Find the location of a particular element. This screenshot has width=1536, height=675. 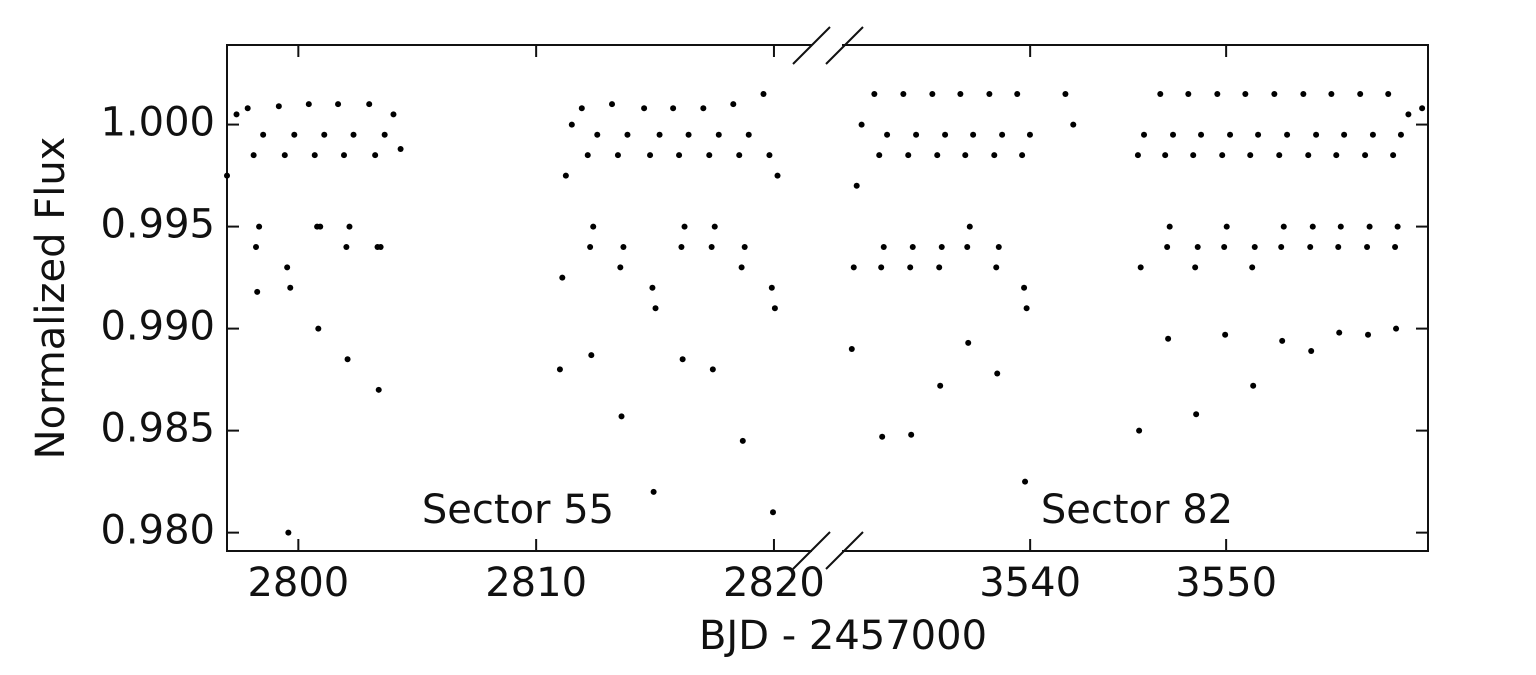

y-tick-label: 0.990 is located at coordinates (157, 327).